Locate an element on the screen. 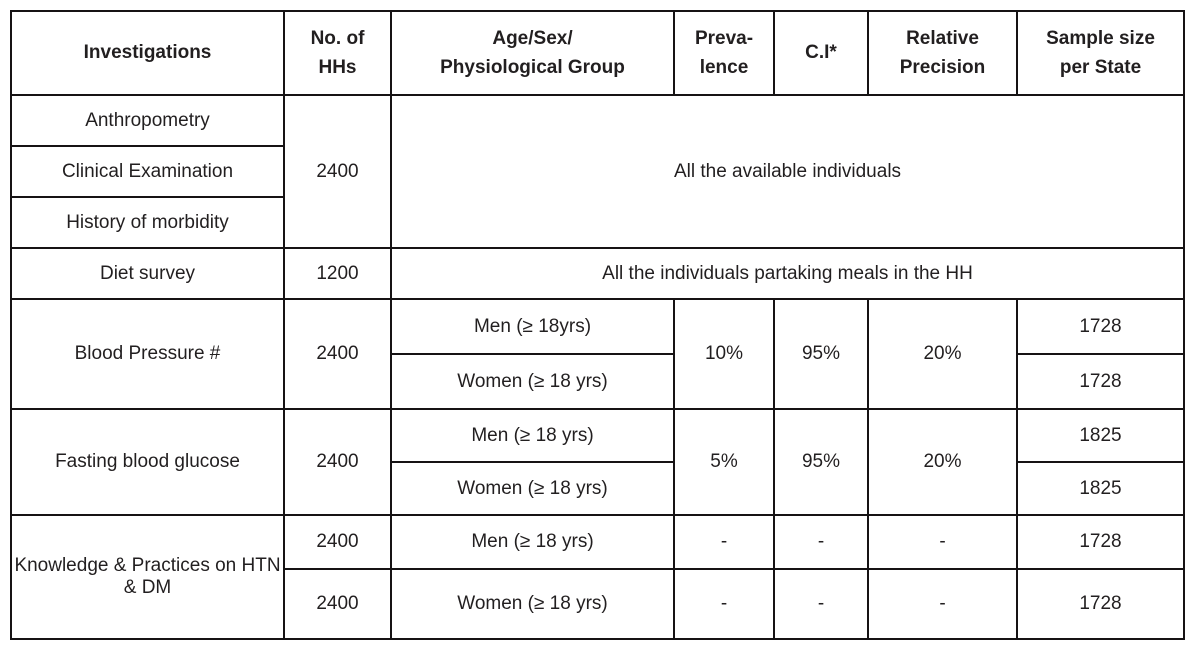 This screenshot has width=1193, height=665. cell-kp-relative-precision-women: - is located at coordinates (942, 604).